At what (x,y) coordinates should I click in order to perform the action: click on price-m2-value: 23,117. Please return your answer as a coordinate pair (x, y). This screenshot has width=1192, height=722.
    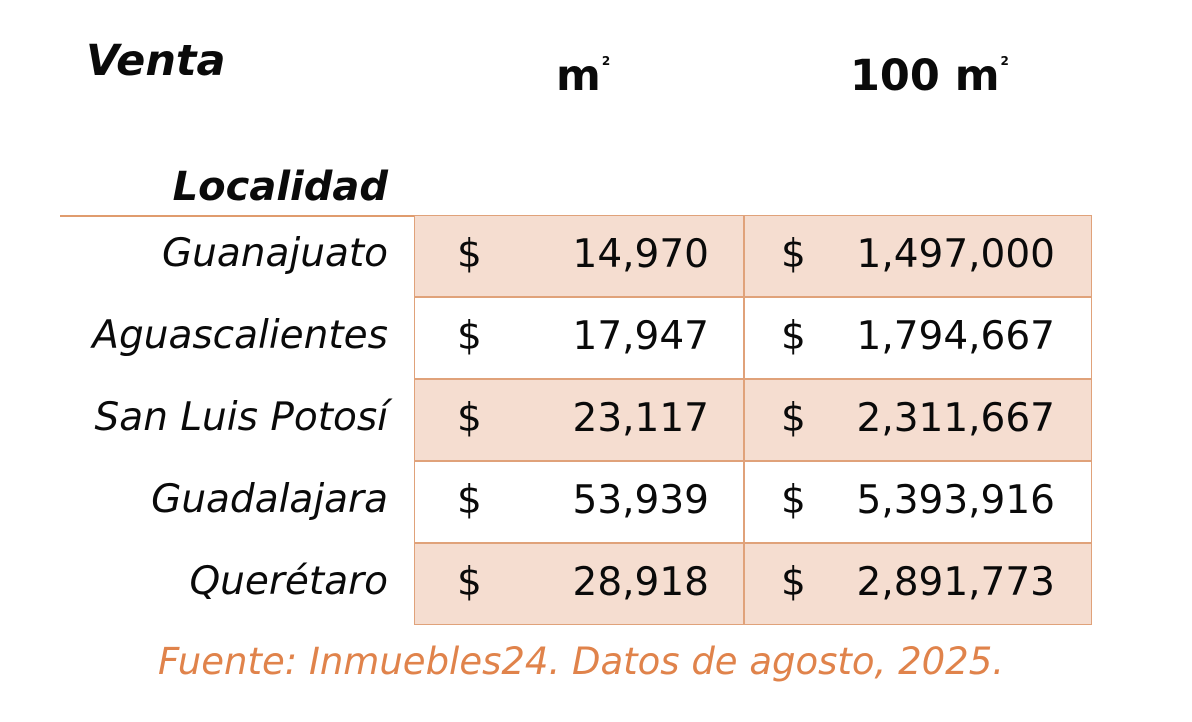
    Looking at the image, I should click on (640, 418).